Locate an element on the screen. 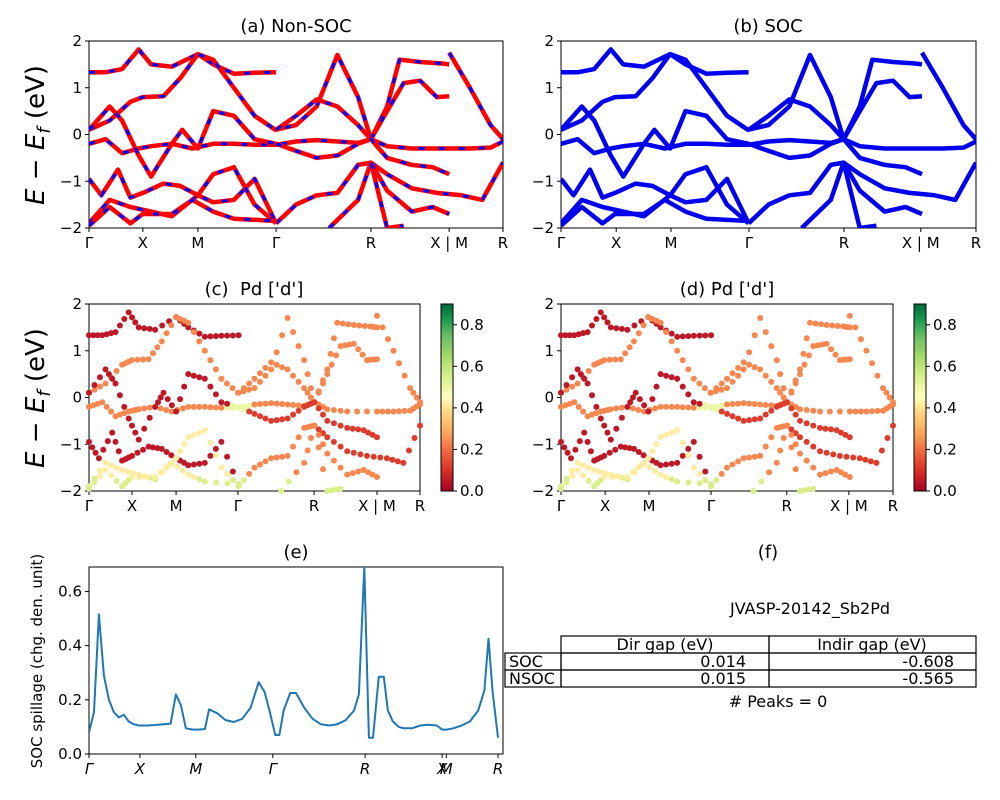  panel-a-nonsoc-bands: −2 −1 0 1 2 Γ X M Γ R X | M R is located at coordinates (284, 142).